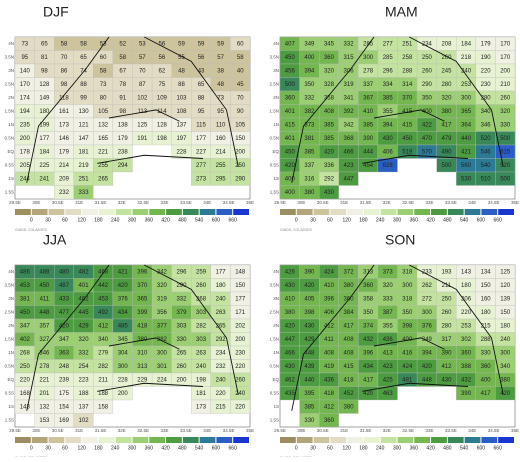  Describe the element at coordinates (427, 286) in the screenshot. I see `cell-value: 262` at that location.